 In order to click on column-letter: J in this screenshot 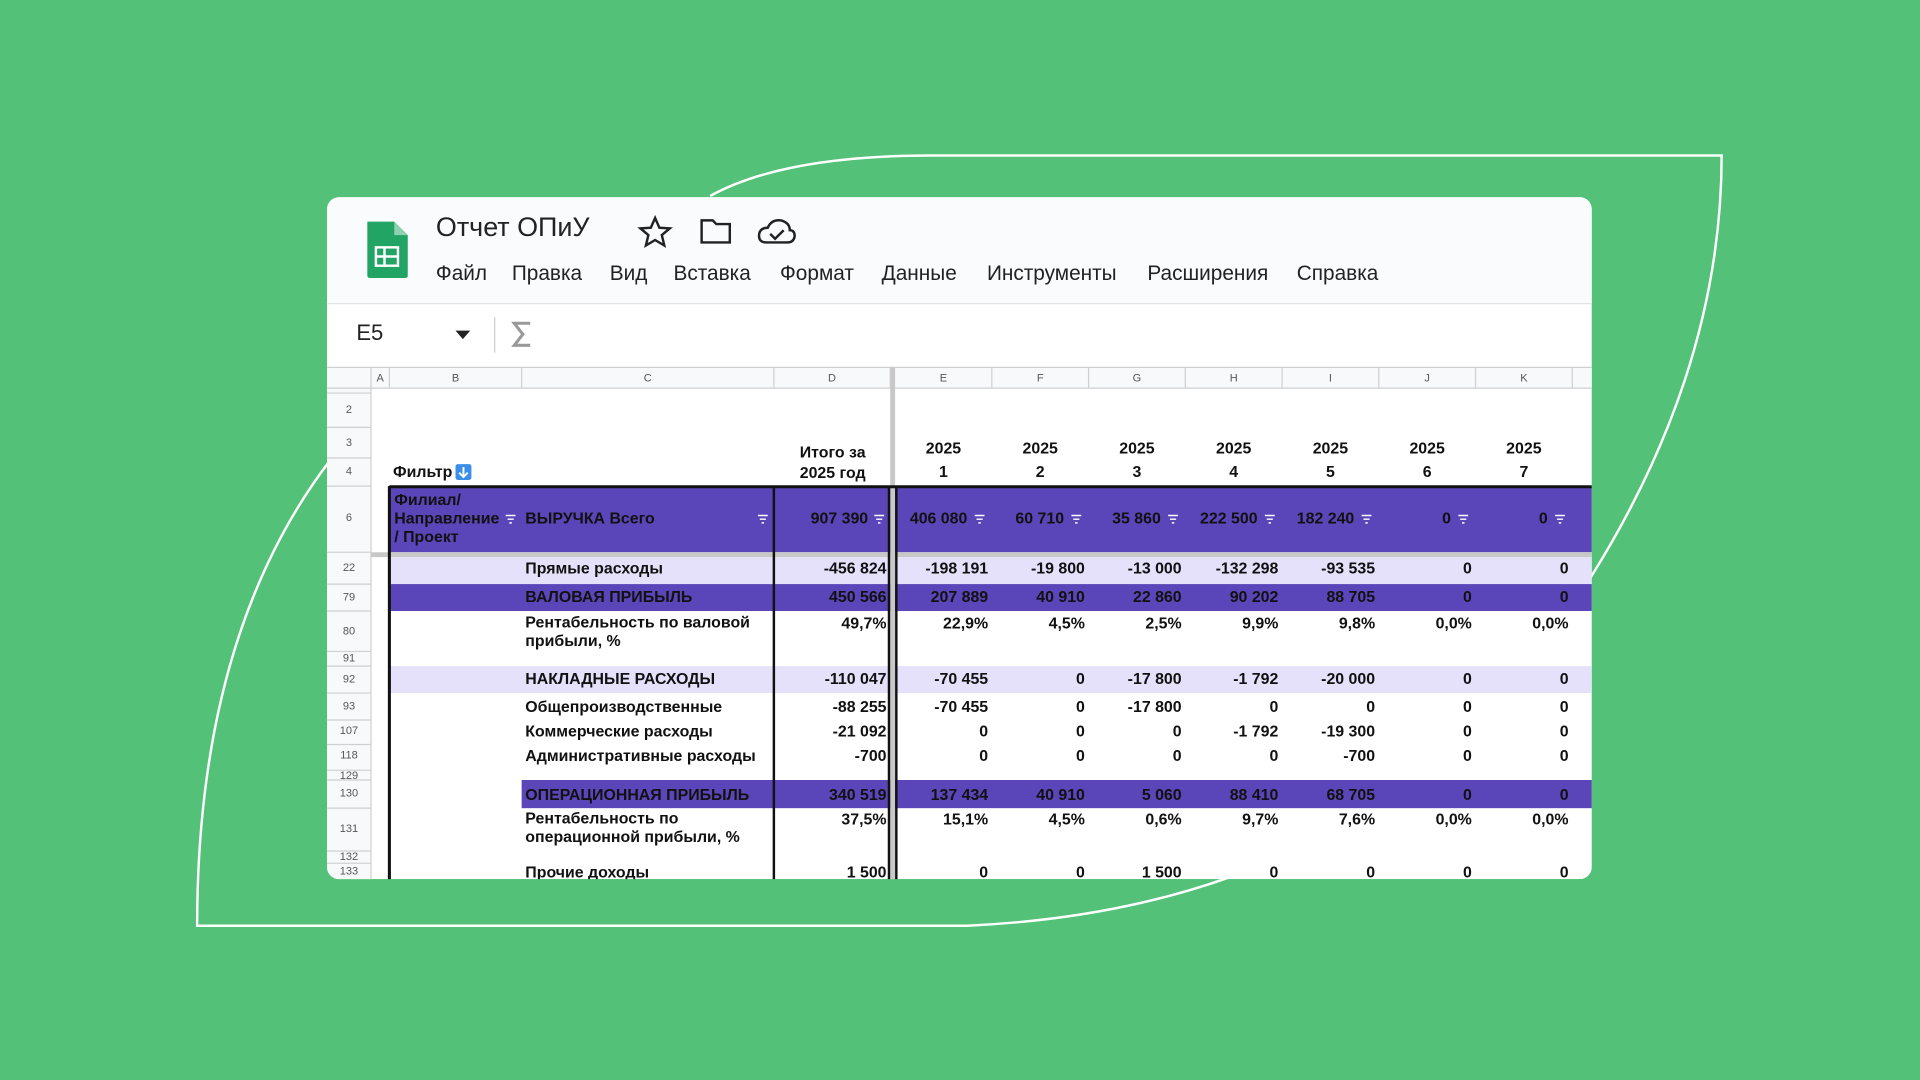, I will do `click(1427, 378)`.